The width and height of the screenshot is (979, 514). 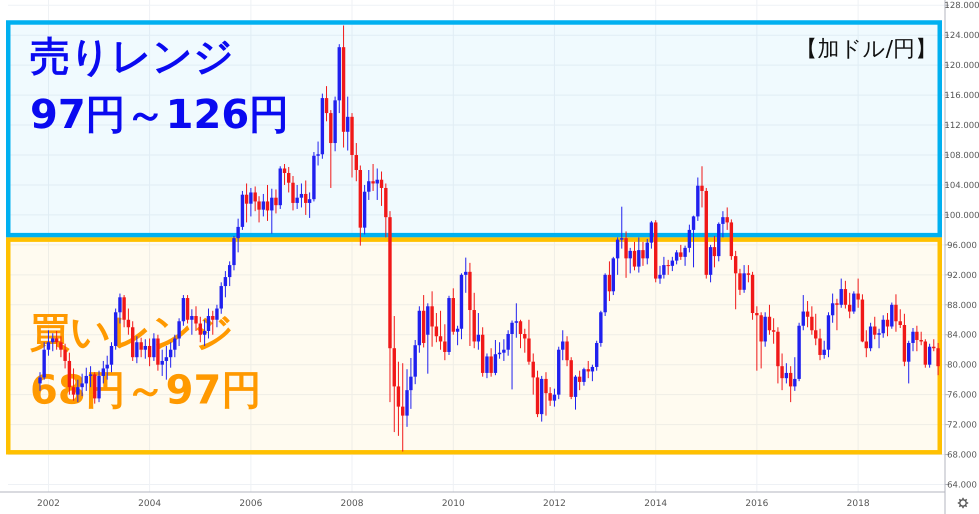 I want to click on y-tick-label: 108.000, so click(x=961, y=156).